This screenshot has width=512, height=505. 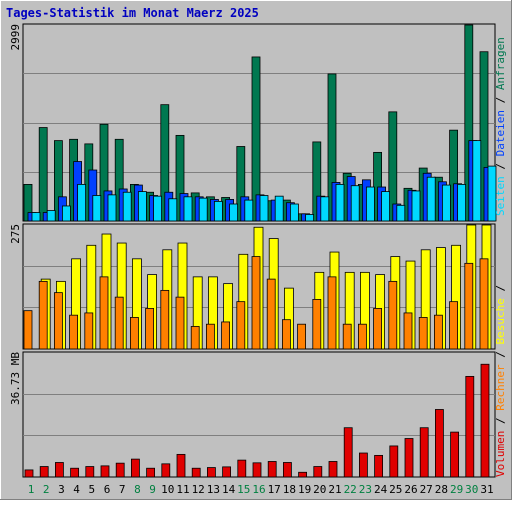 I want to click on legend-besuche: Besuche, so click(x=500, y=321).